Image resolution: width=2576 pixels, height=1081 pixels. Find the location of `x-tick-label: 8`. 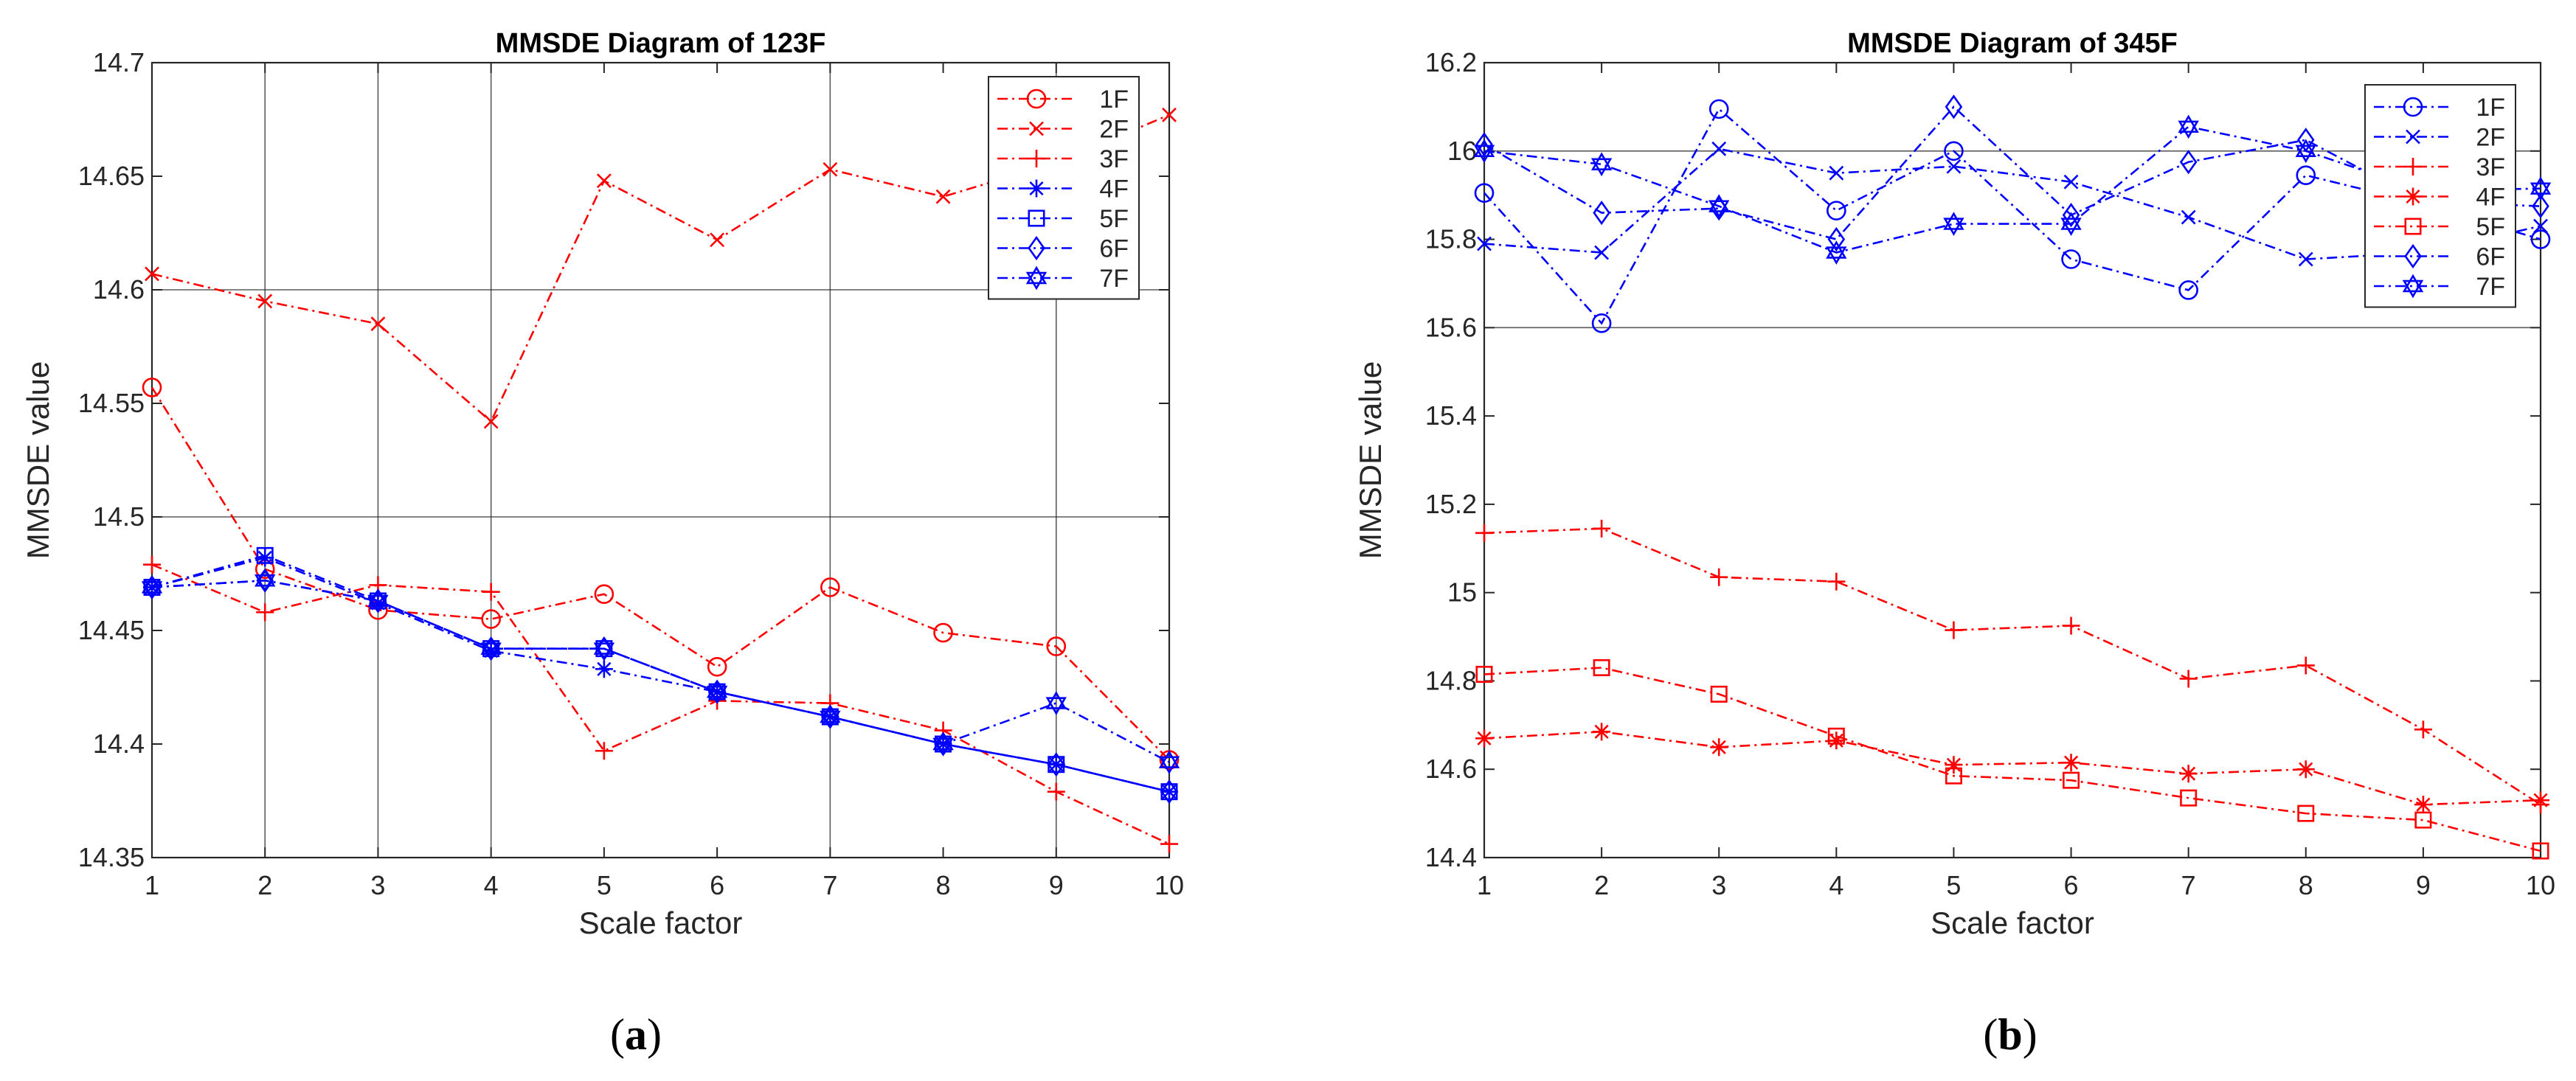

x-tick-label: 8 is located at coordinates (2306, 885).